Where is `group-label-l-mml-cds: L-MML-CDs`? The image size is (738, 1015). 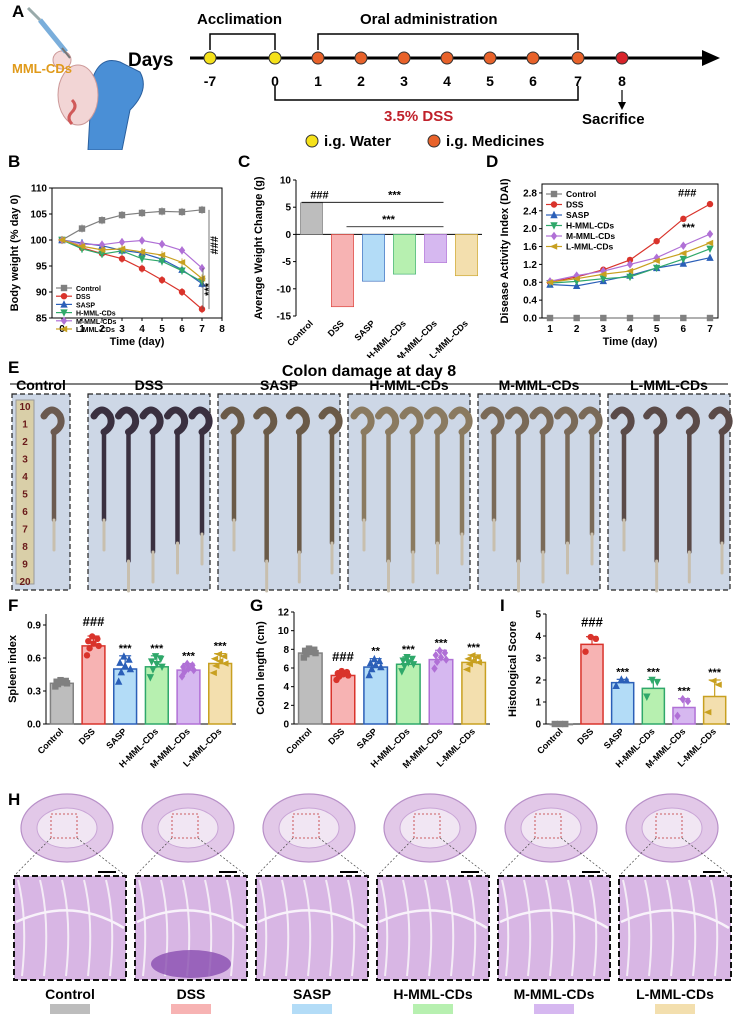 group-label-l-mml-cds: L-MML-CDs is located at coordinates (675, 994).